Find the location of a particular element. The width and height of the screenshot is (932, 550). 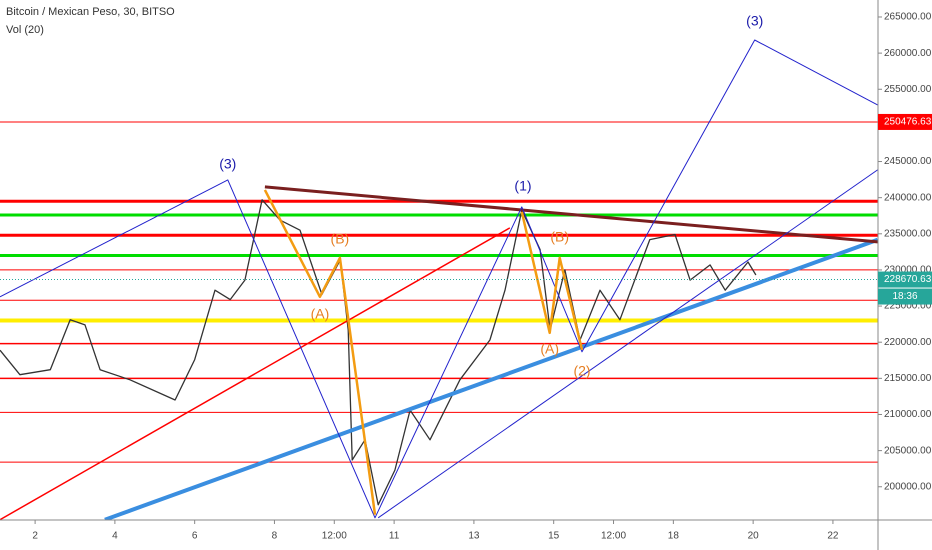

y-tick-label: 265000.00 is located at coordinates (908, 17).